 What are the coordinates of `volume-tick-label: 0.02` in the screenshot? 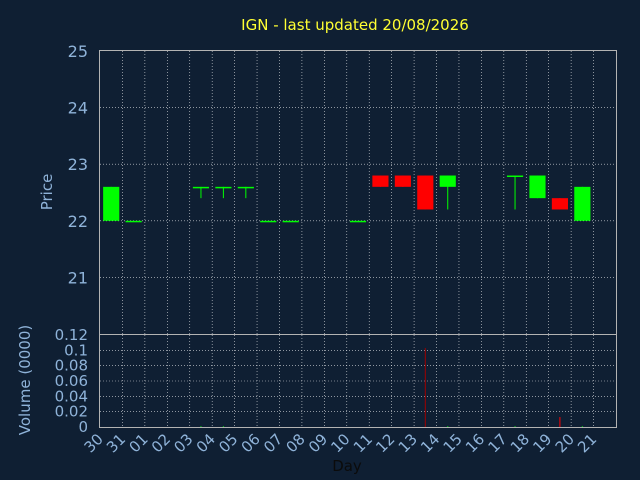 It's located at (71, 412).